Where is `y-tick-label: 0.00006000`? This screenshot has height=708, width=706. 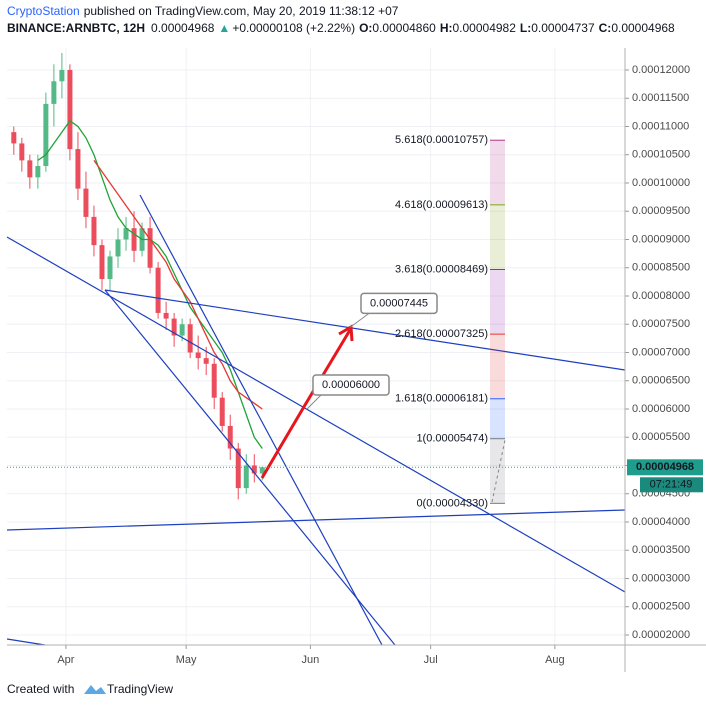 y-tick-label: 0.00006000 is located at coordinates (661, 409).